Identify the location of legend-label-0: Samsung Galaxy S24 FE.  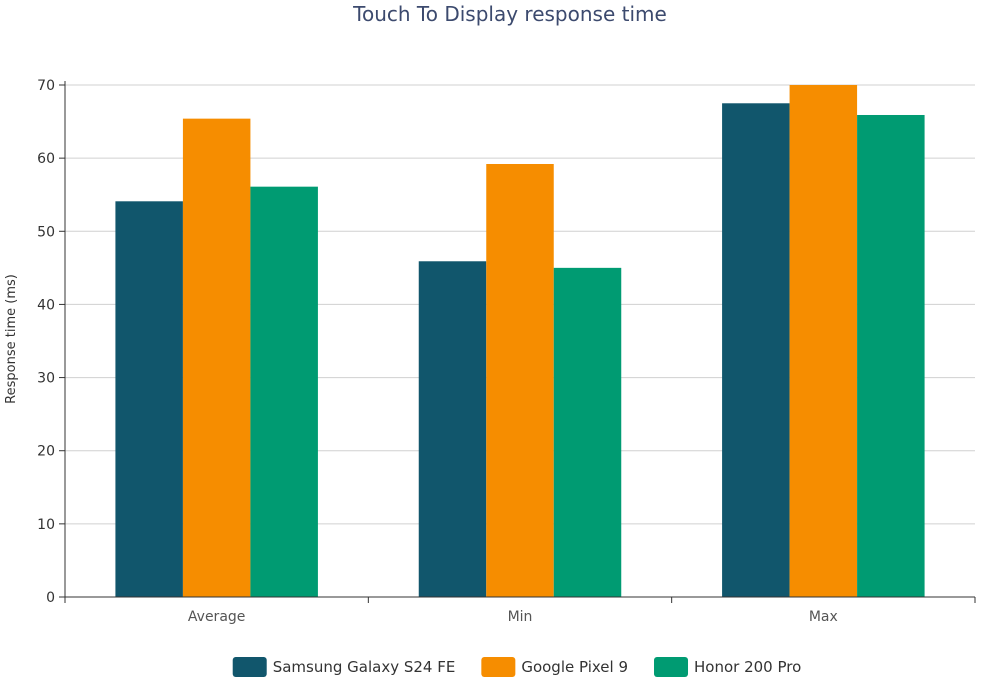
(364, 667).